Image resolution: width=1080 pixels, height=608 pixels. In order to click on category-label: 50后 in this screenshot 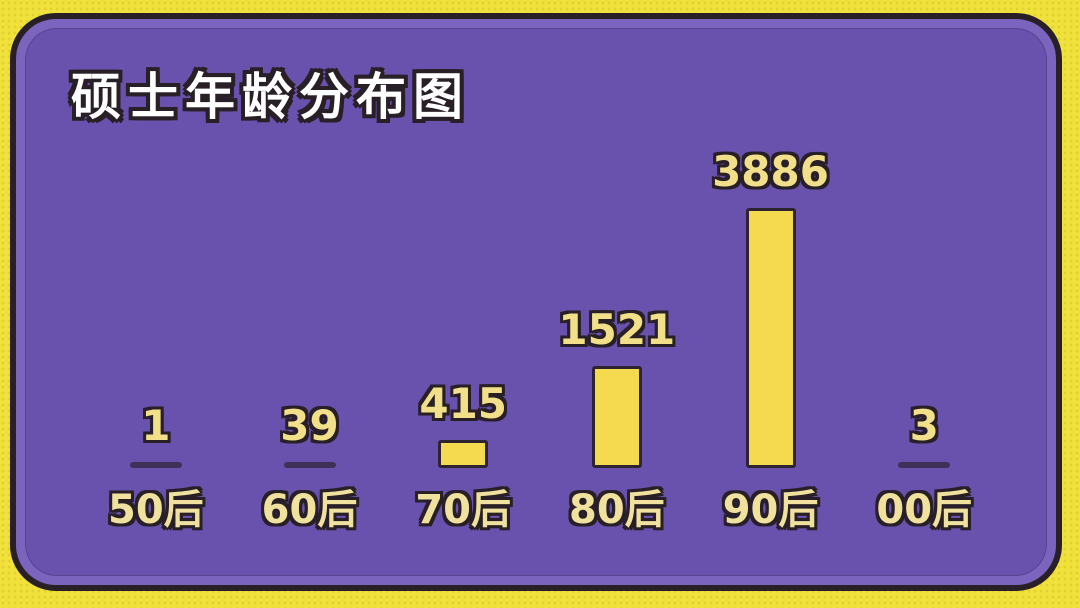, I will do `click(156, 510)`.